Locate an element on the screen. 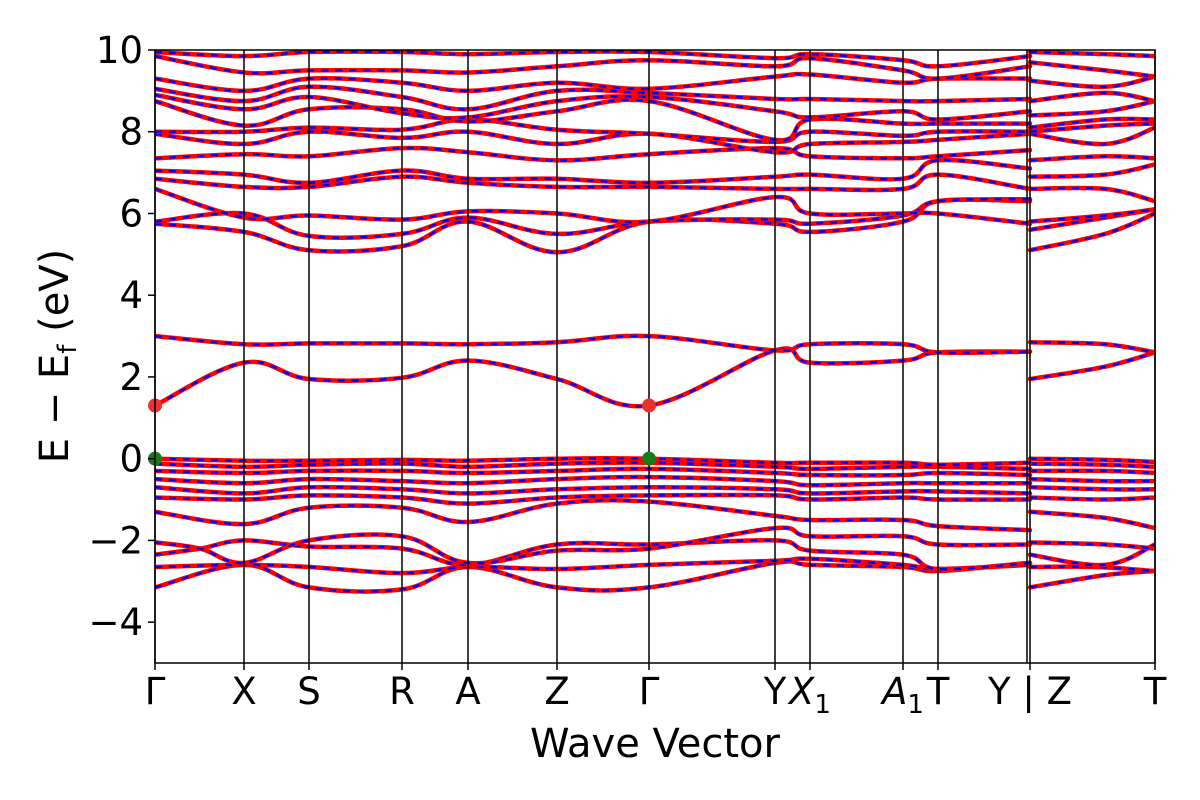 The height and width of the screenshot is (800, 1200). x-tick-label-0: Γ is located at coordinates (155, 691).